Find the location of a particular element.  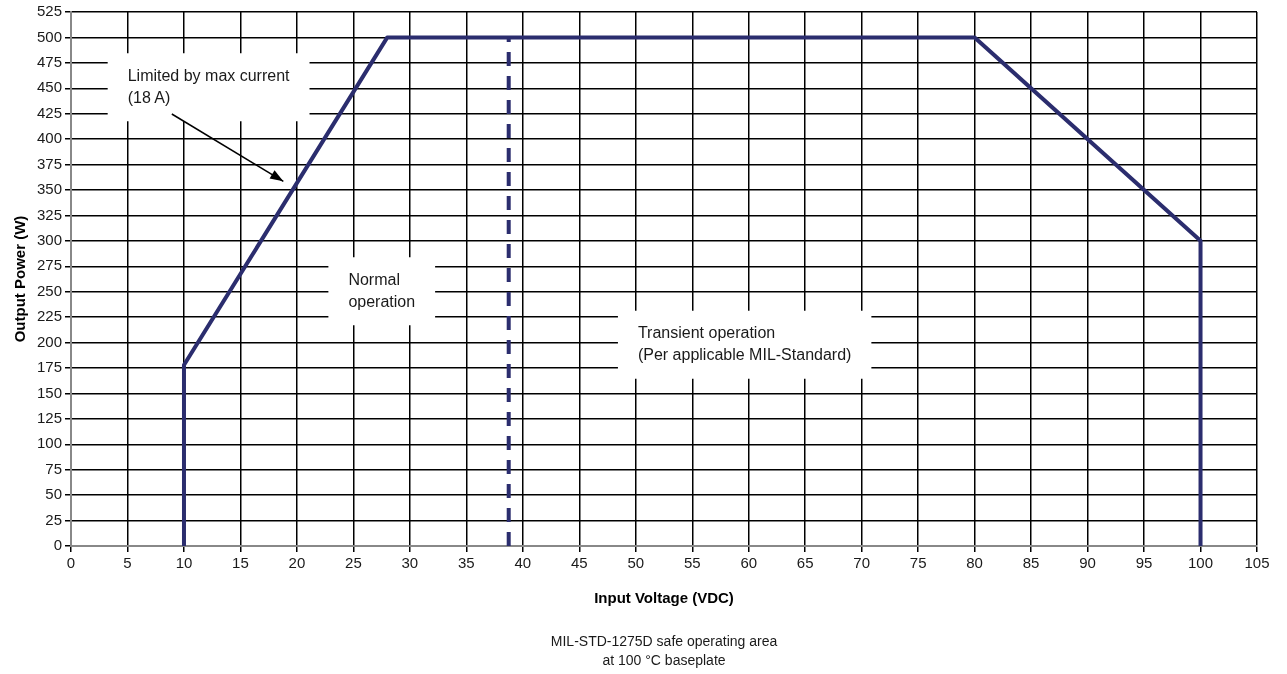

y-tick-label: 250 is located at coordinates (50, 290).